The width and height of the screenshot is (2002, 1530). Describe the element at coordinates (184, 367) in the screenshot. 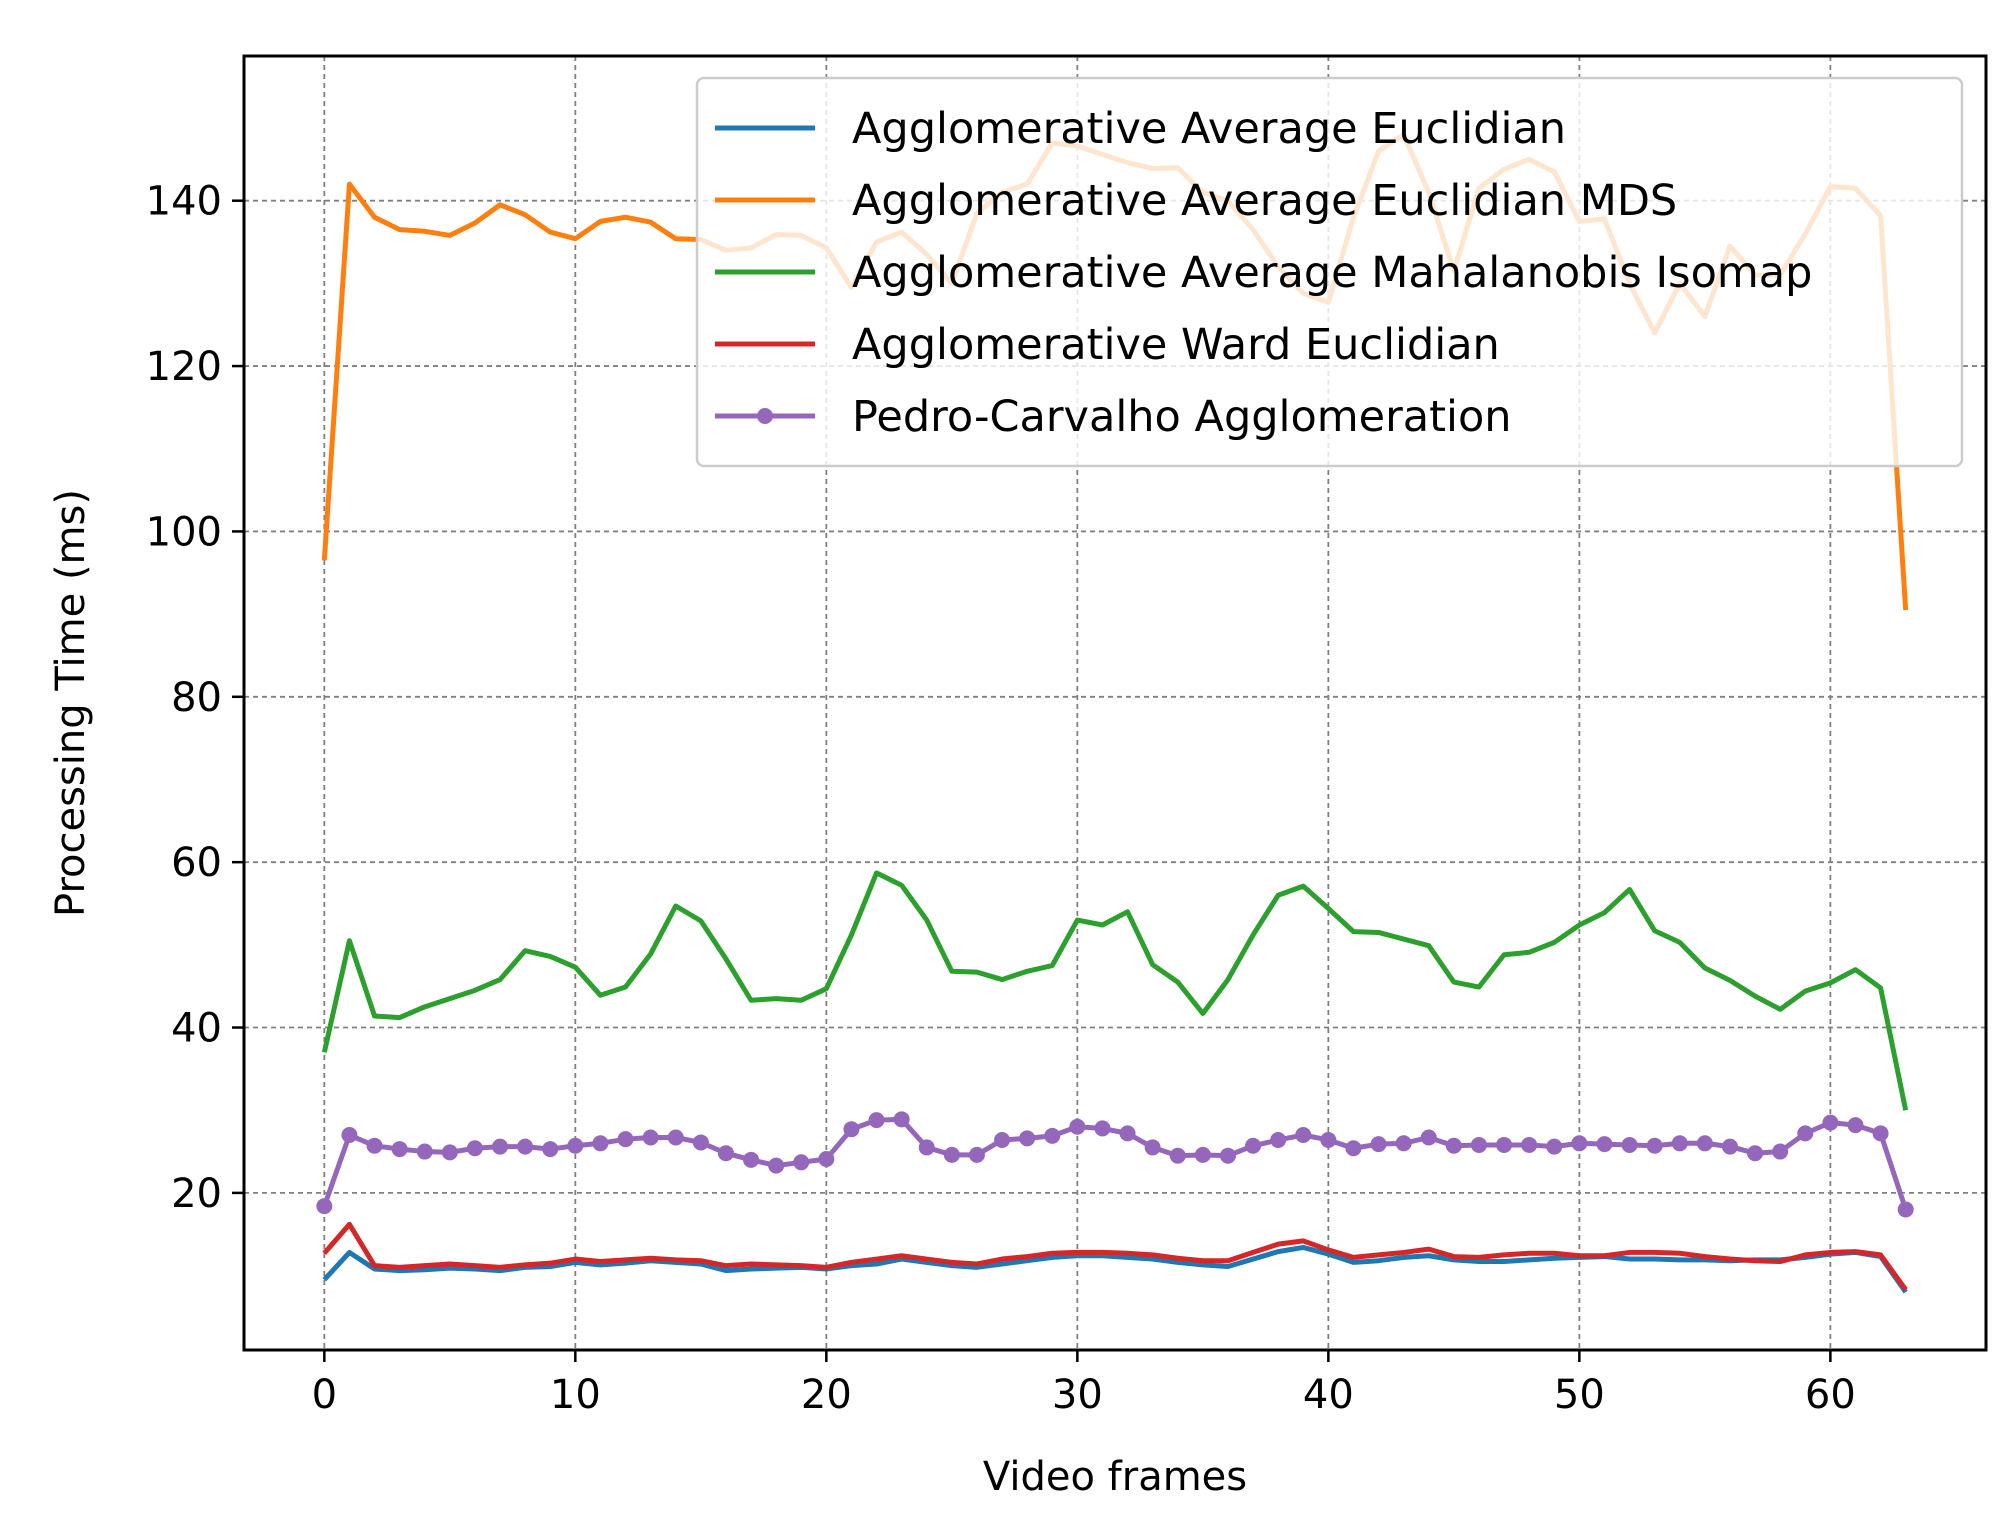

I see `y-tick-label: 120` at that location.